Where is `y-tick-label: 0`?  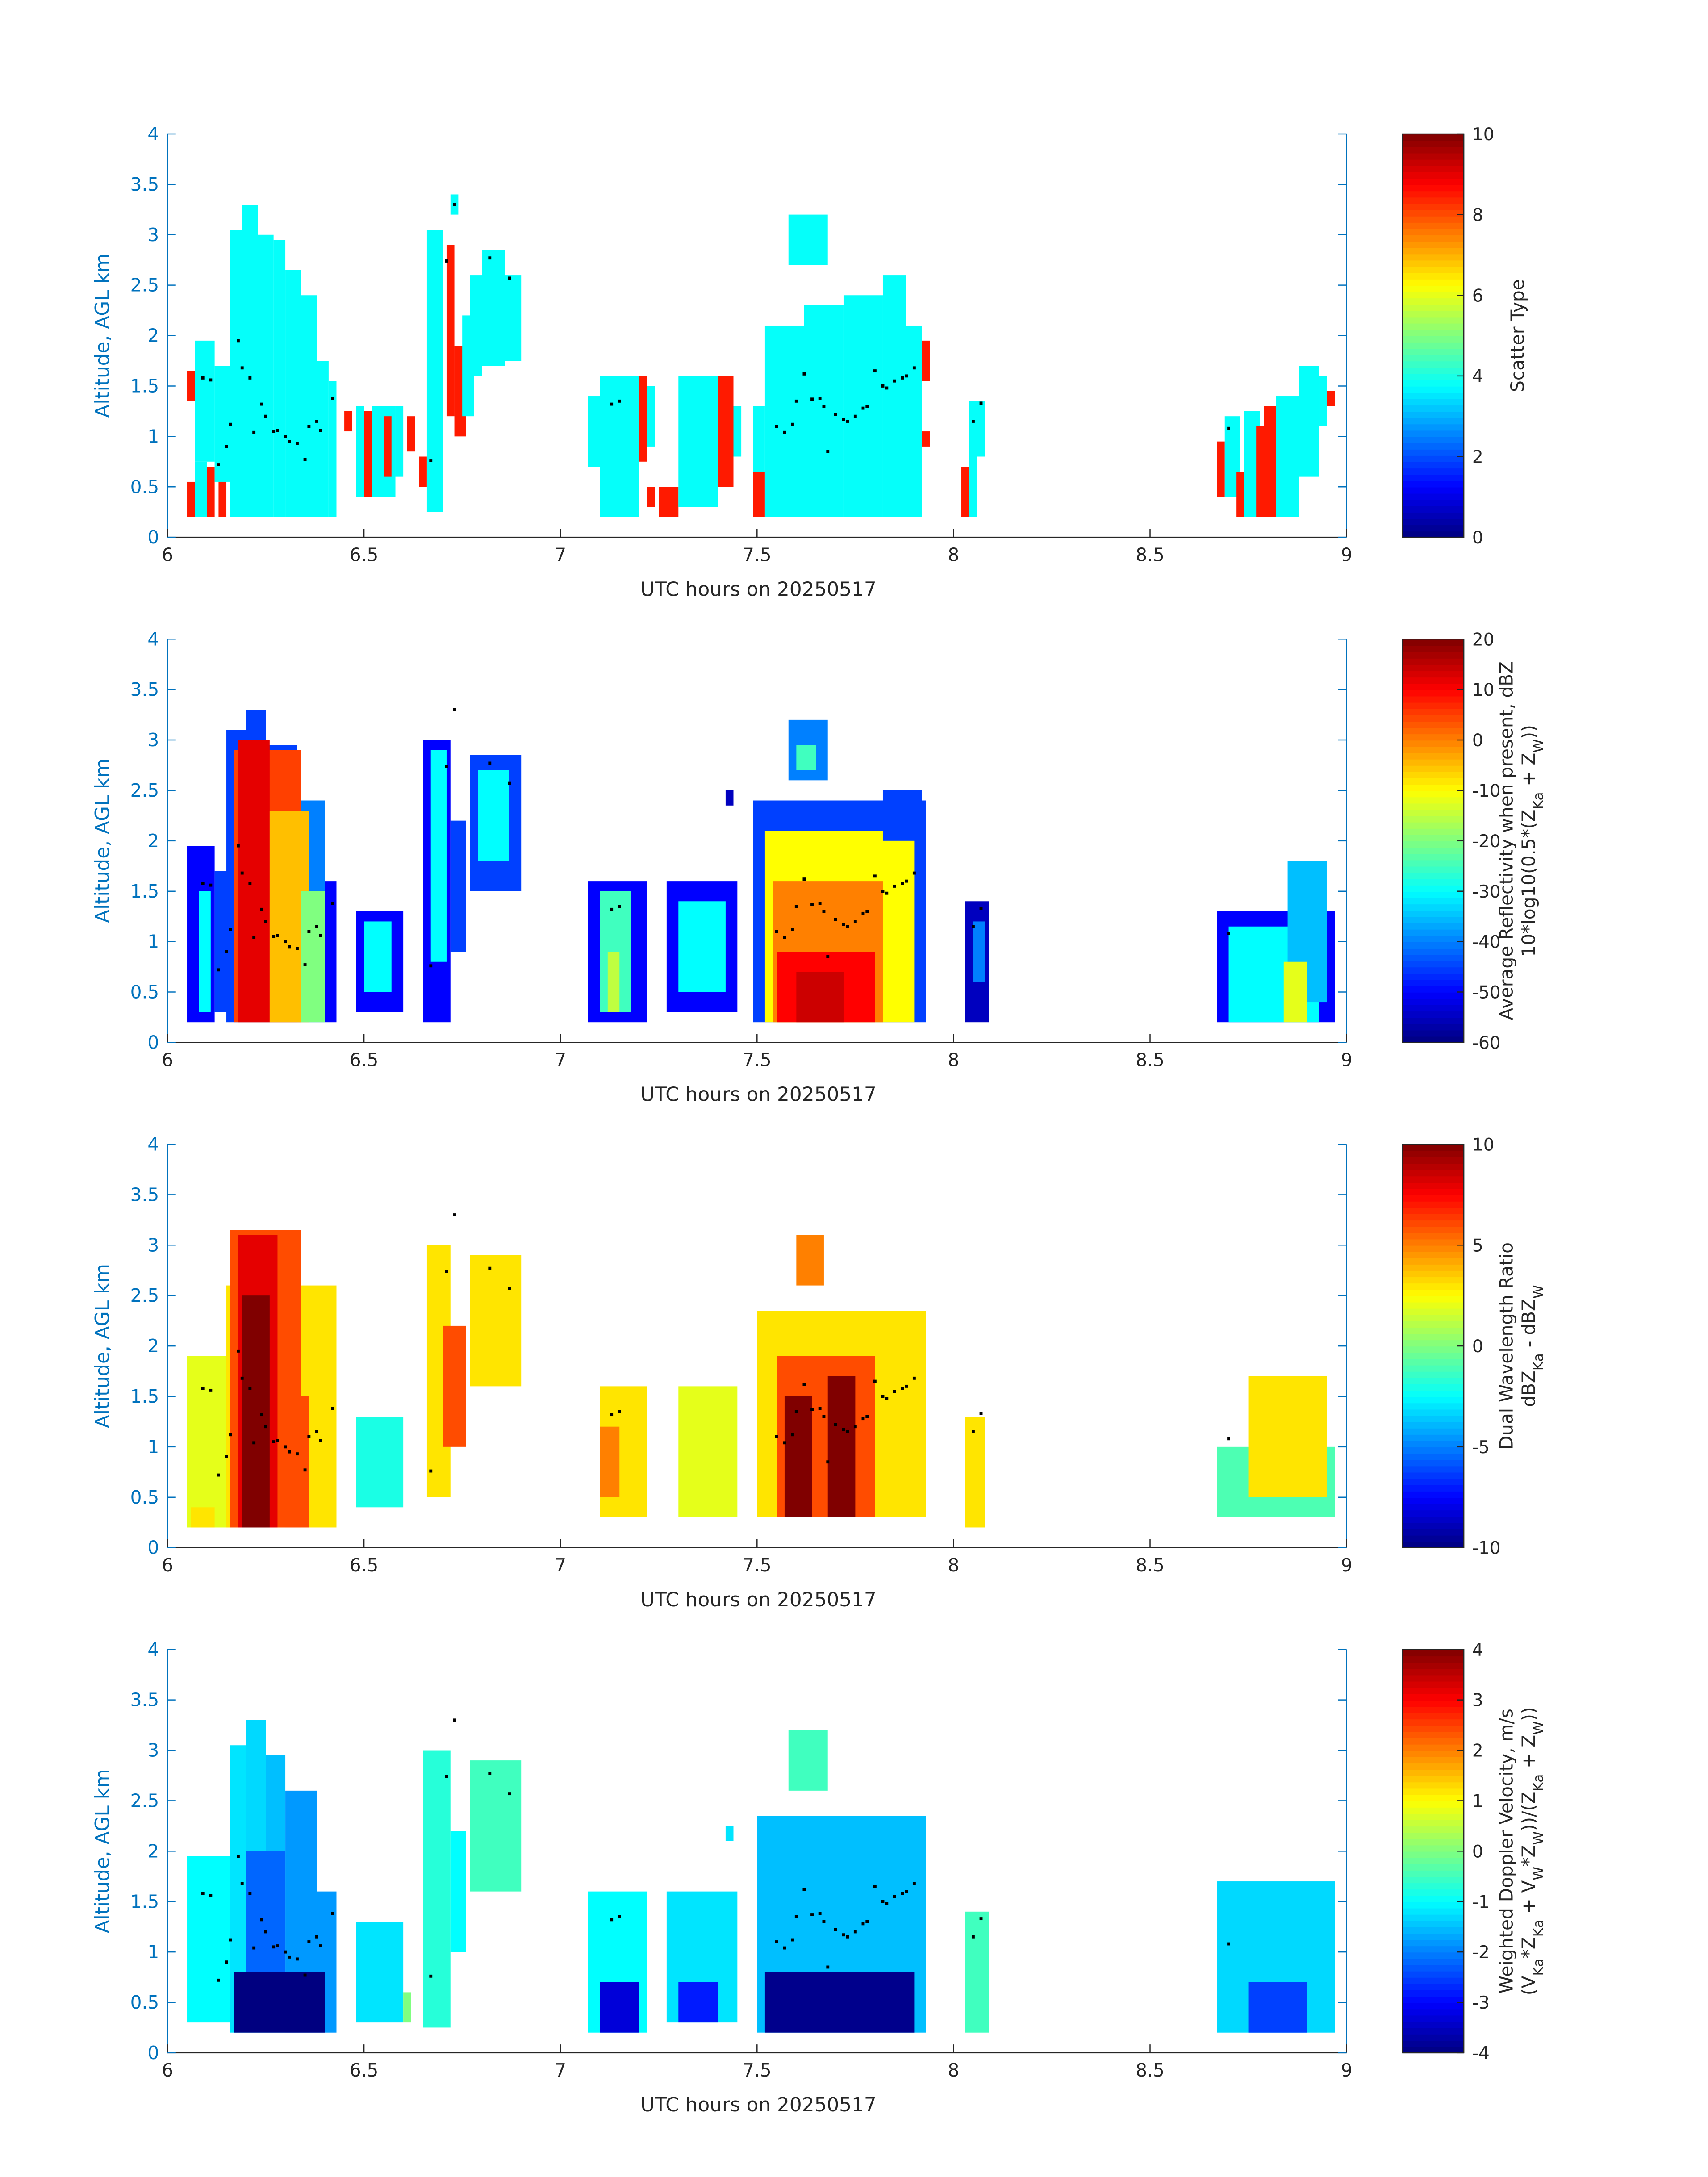 y-tick-label: 0 is located at coordinates (153, 1548).